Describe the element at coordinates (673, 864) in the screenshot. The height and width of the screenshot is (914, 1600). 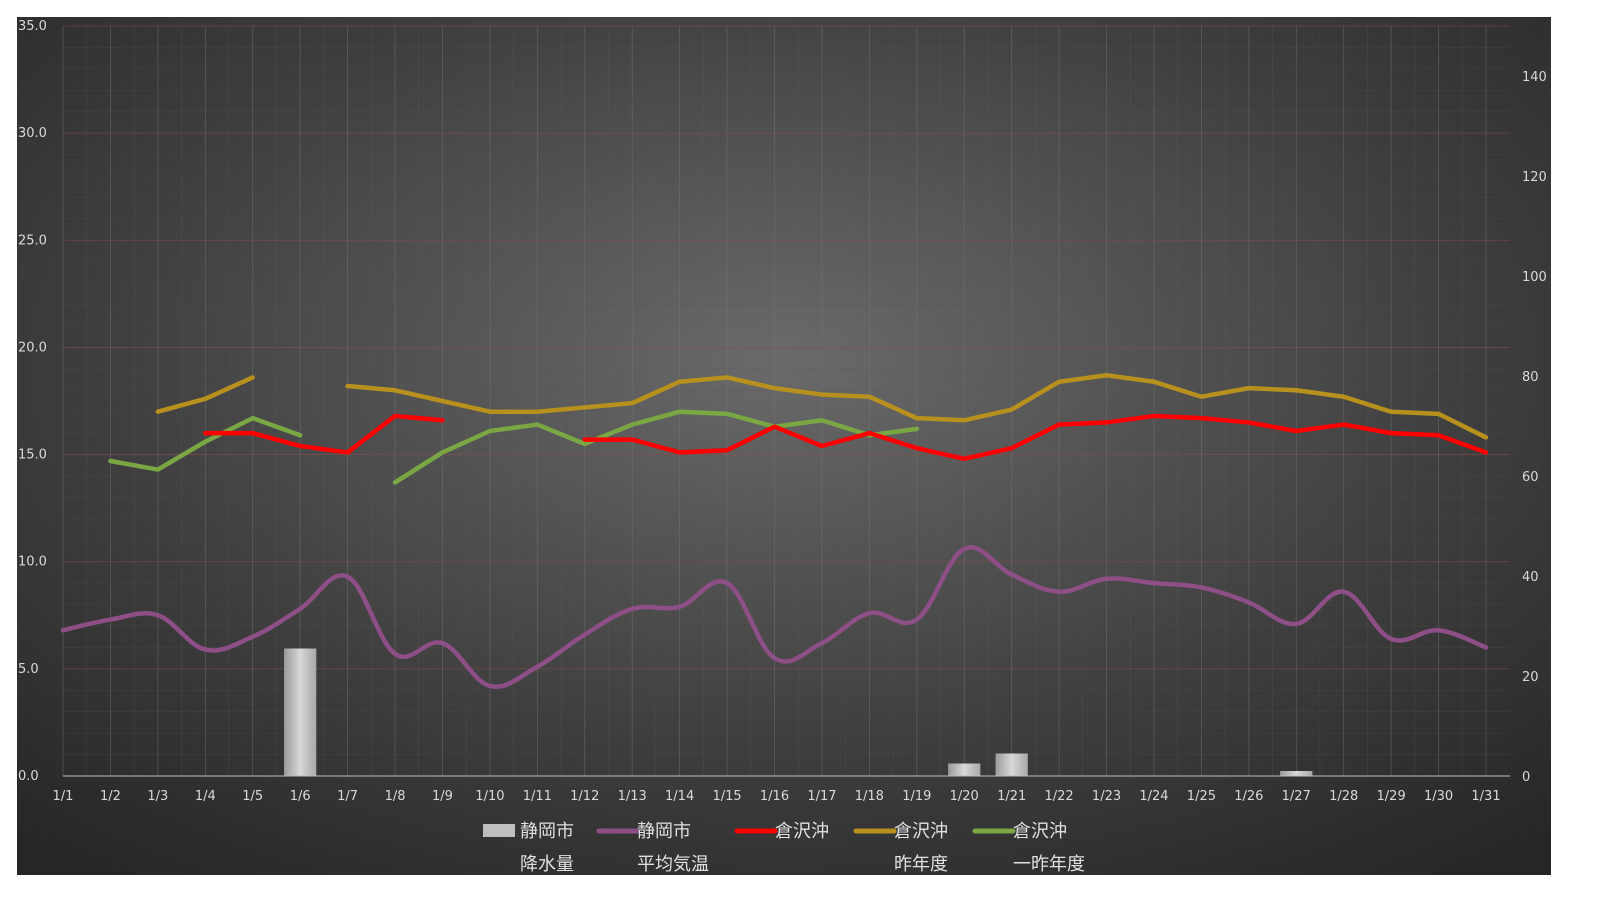
I see `legend-label-line2: 平均気温` at that location.